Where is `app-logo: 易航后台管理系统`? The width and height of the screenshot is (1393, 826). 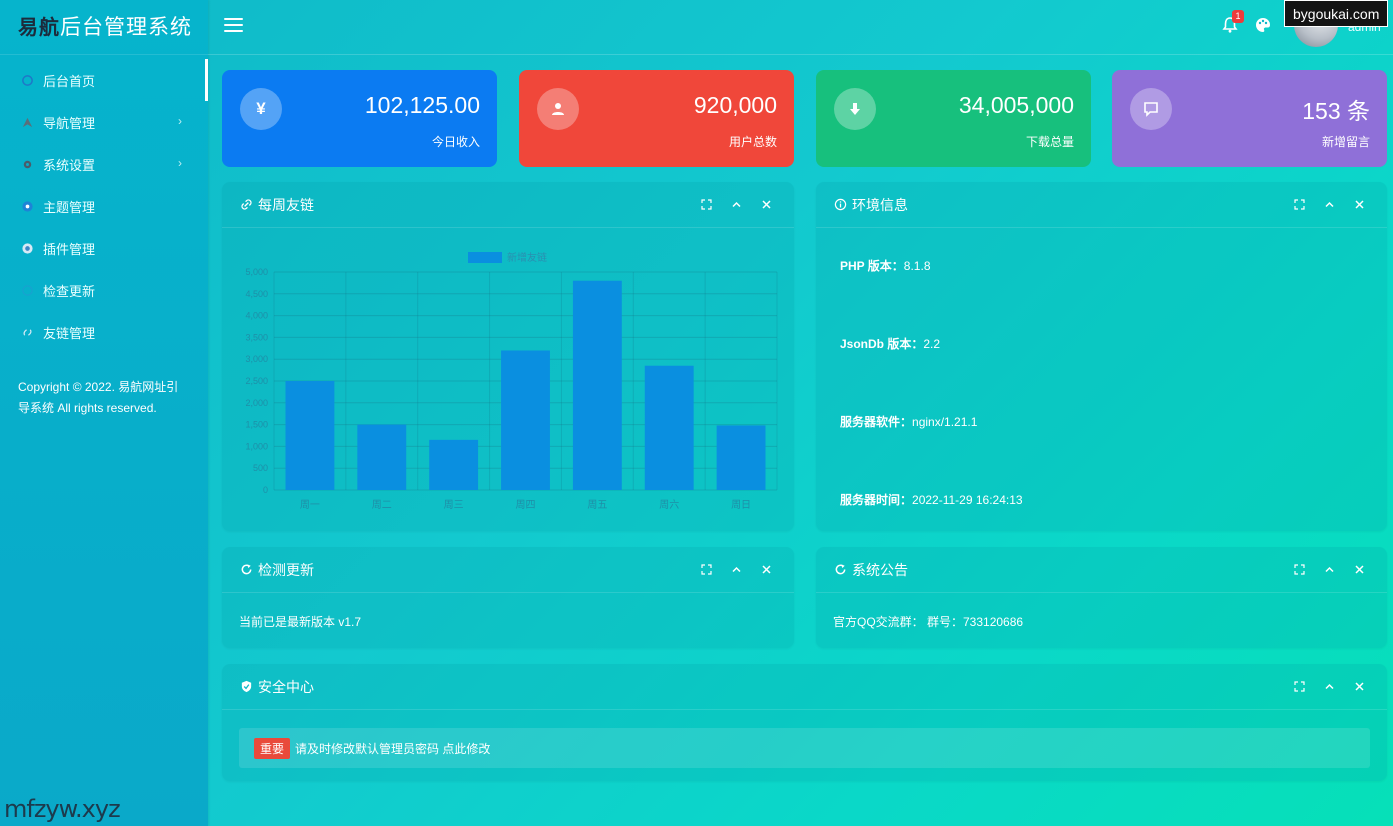 app-logo: 易航后台管理系统 is located at coordinates (104, 27).